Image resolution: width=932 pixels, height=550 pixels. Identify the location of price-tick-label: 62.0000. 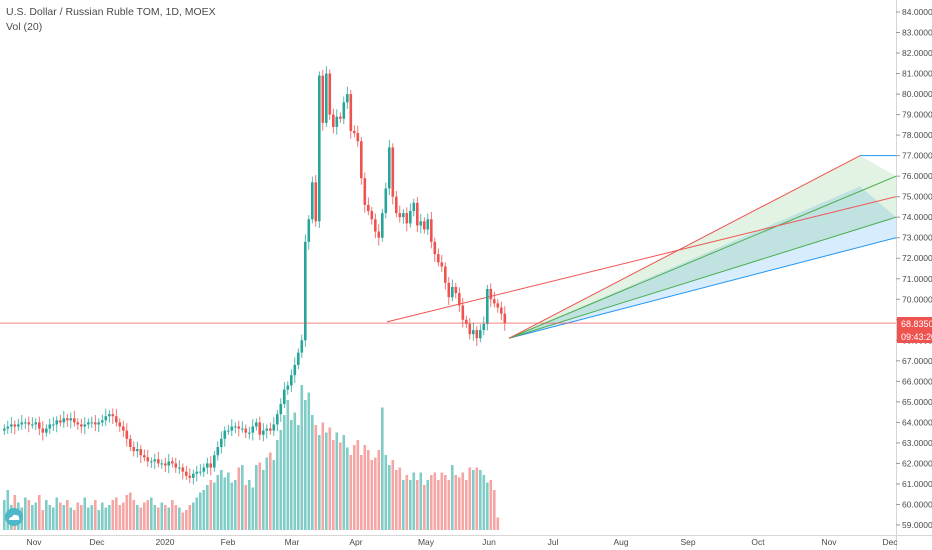
(917, 463).